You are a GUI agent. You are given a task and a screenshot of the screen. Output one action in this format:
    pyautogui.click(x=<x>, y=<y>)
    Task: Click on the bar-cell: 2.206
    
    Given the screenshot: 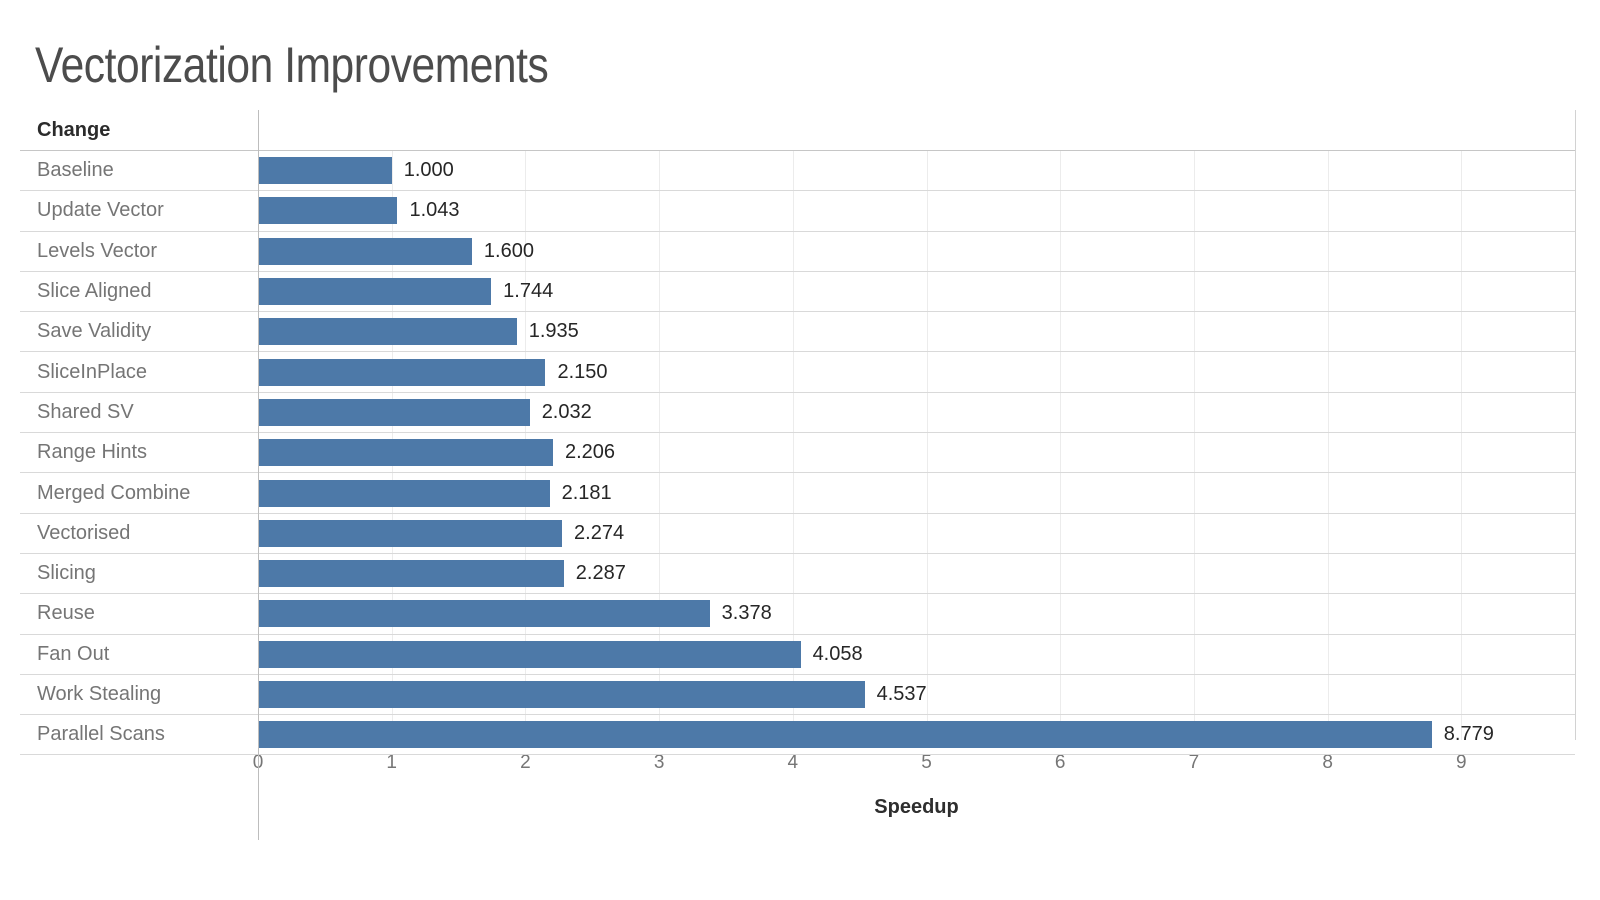 What is the action you would take?
    pyautogui.click(x=916, y=452)
    